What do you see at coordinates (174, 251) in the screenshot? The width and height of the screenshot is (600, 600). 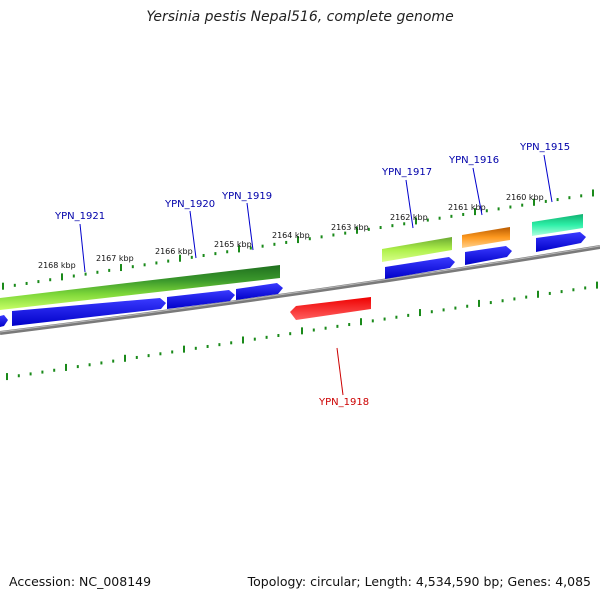 I see `tick-label-2166: 2166 kbp` at bounding box center [174, 251].